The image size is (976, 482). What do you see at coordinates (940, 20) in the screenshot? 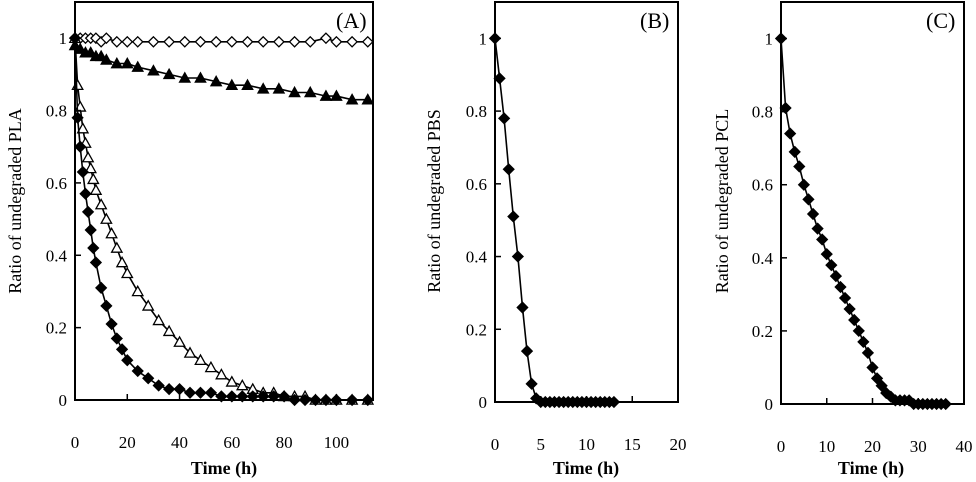
I see `panel-c-label: (C)` at bounding box center [940, 20].